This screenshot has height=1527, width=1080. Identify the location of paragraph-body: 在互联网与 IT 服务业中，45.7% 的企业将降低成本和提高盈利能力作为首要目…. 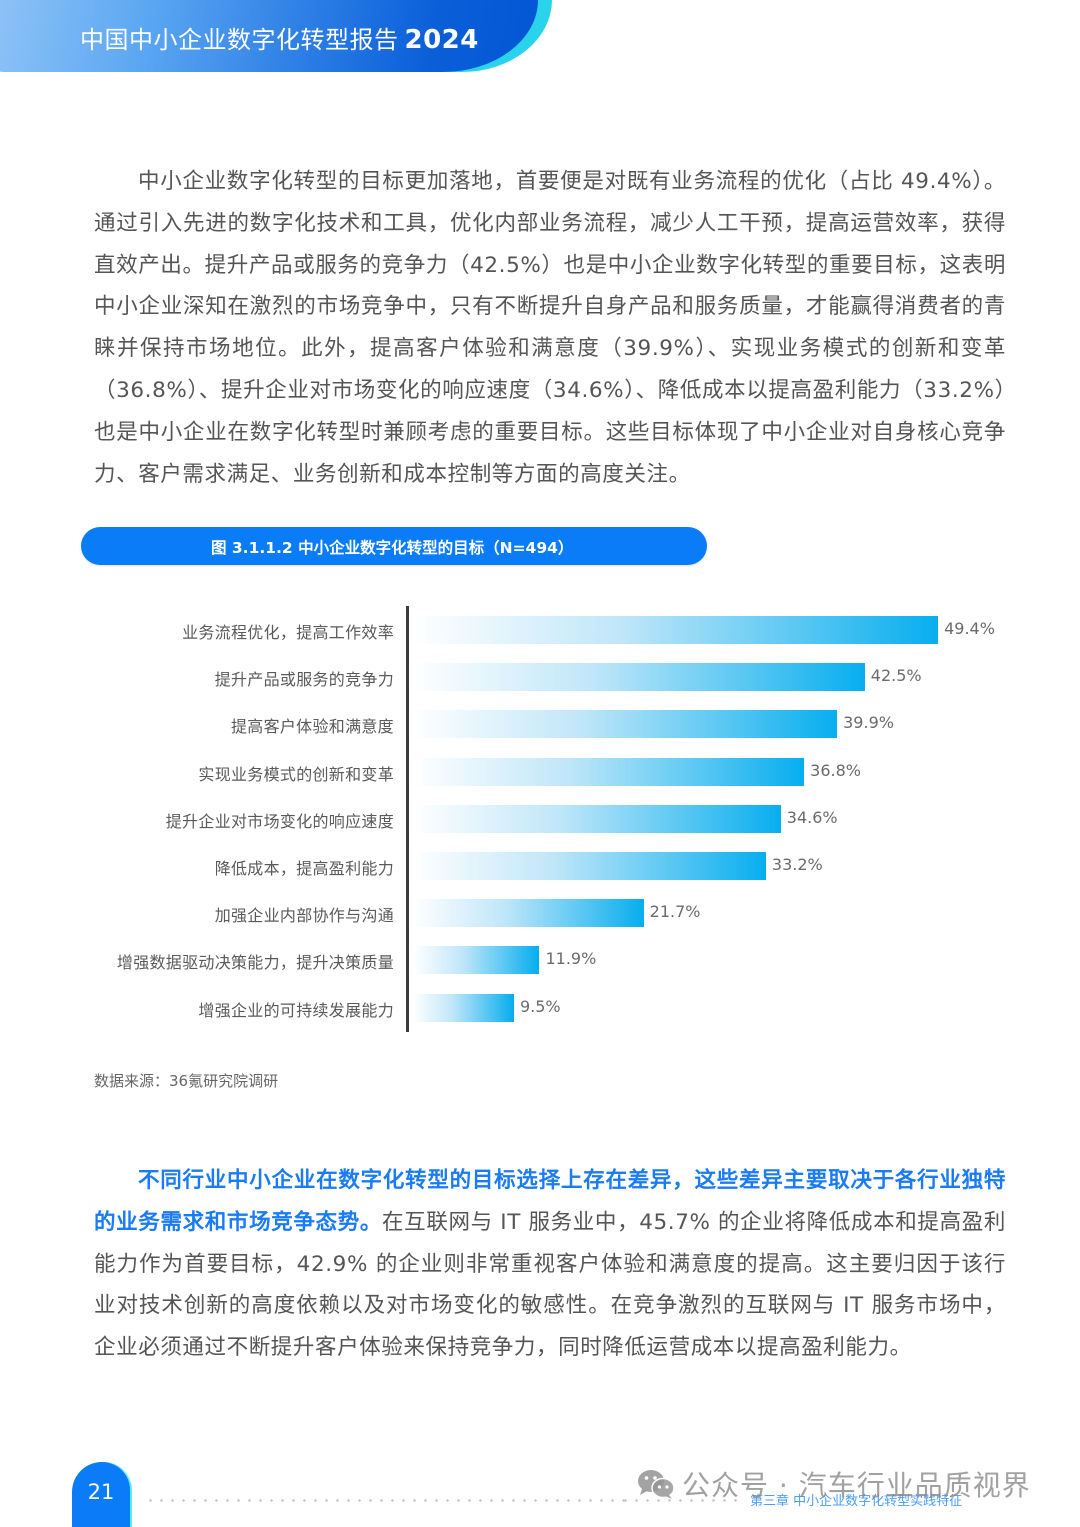
(550, 1285).